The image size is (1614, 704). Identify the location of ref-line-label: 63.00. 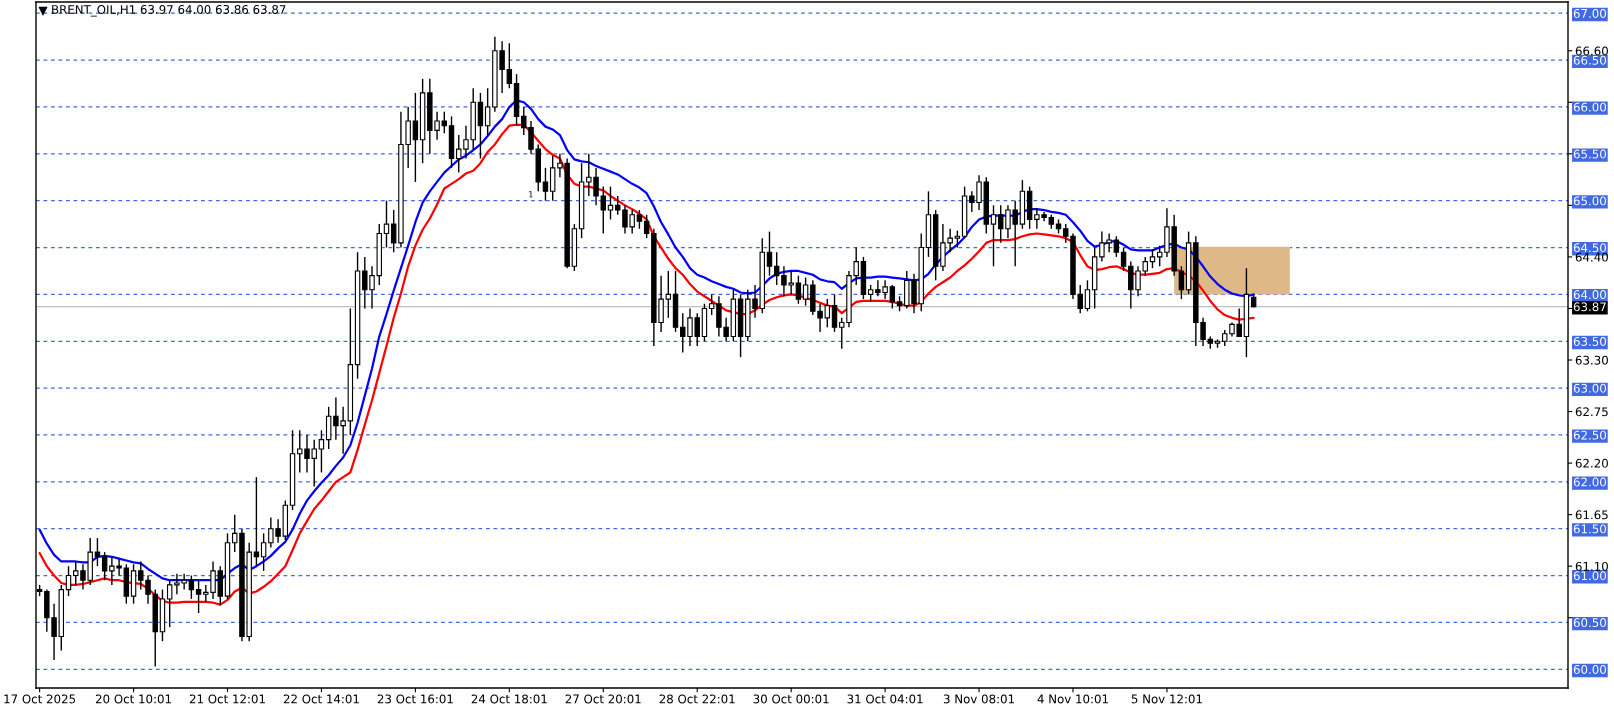
(1590, 388).